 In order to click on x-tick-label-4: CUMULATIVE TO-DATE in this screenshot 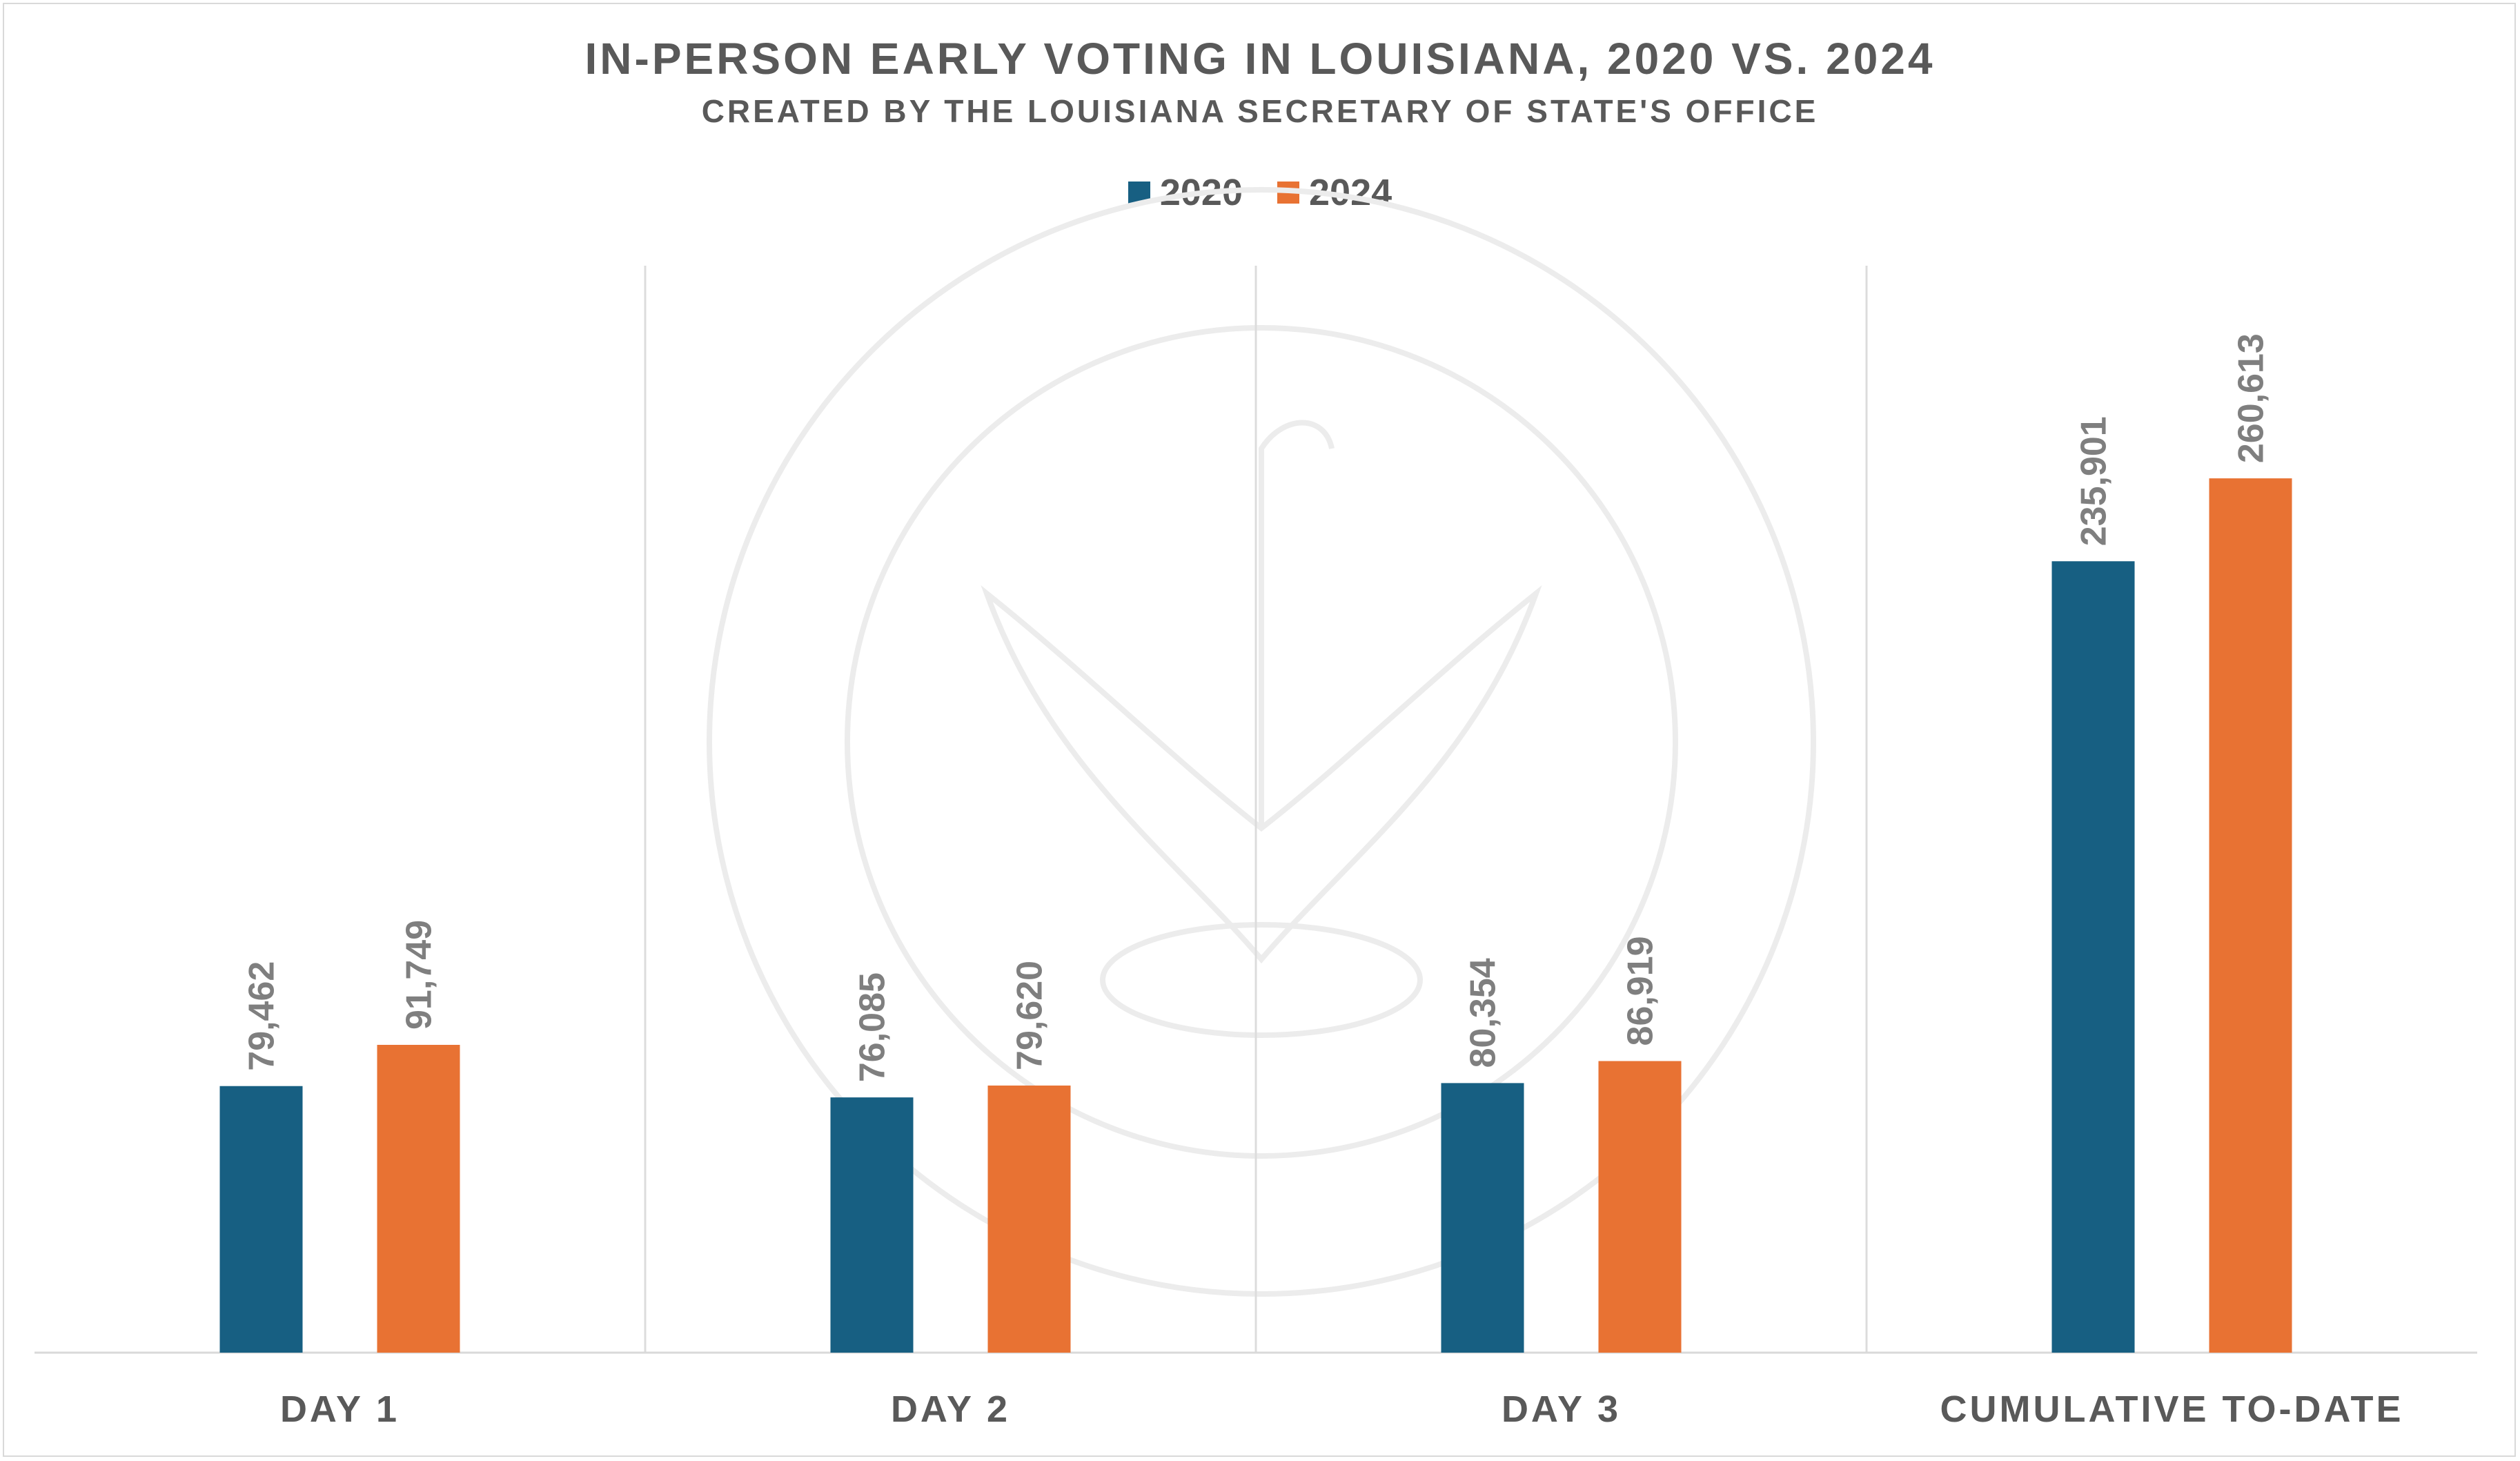, I will do `click(2172, 1410)`.